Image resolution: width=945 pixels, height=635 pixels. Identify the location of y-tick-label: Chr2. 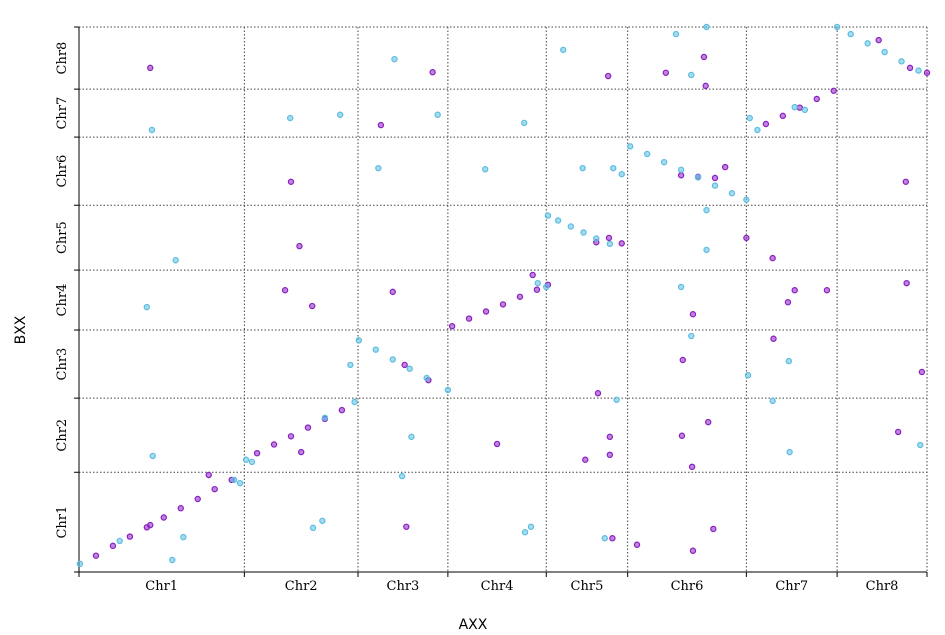
(62, 435).